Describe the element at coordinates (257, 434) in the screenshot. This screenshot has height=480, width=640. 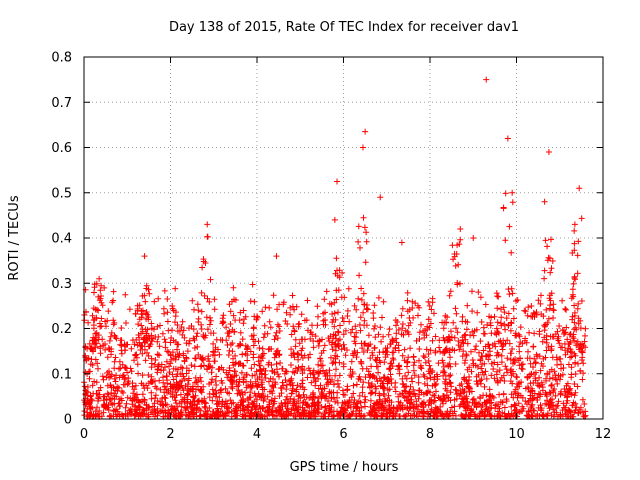
I see `x-tick-label: 4` at that location.